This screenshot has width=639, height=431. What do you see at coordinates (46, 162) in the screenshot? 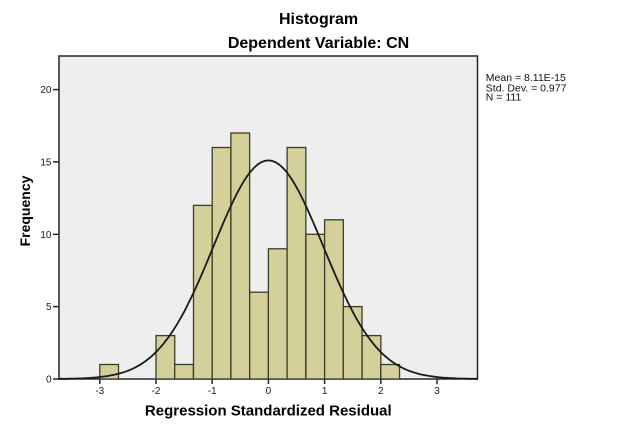
I see `svg-text: 15` at bounding box center [46, 162].